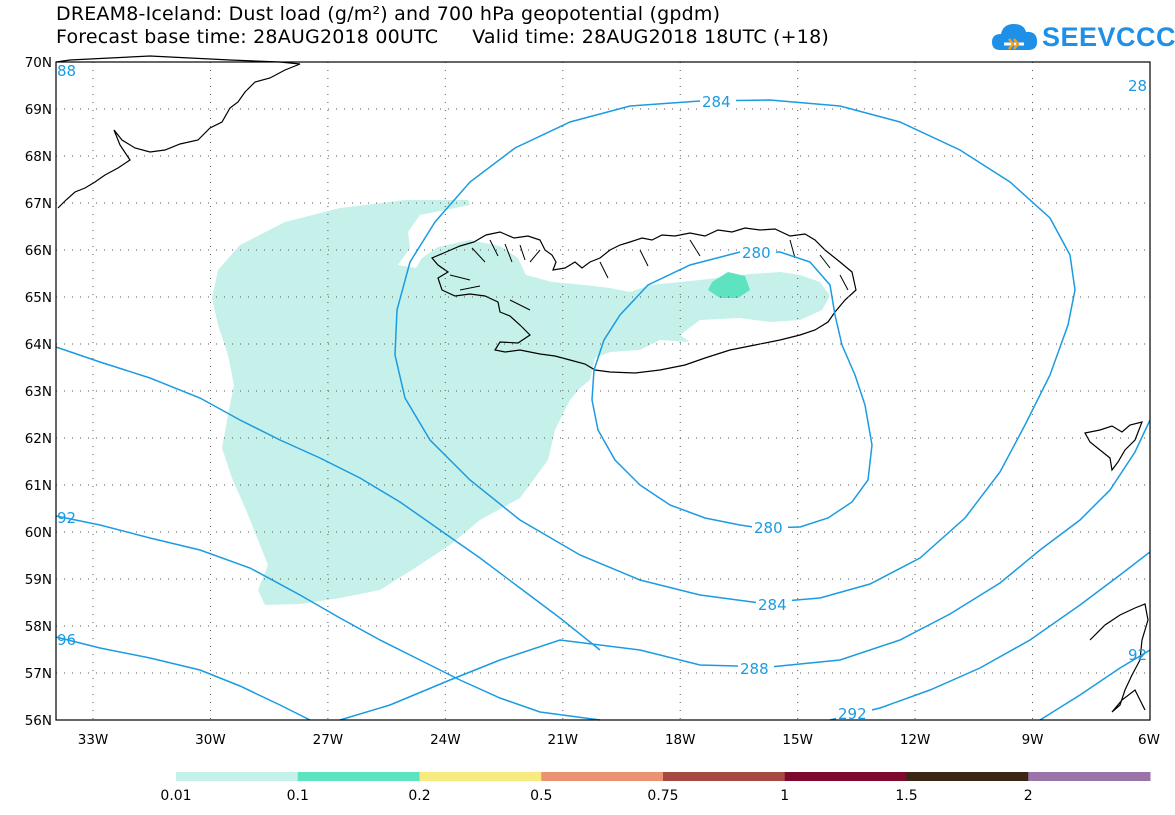  Describe the element at coordinates (906, 796) in the screenshot. I see `colorbar-label: 1.5` at that location.